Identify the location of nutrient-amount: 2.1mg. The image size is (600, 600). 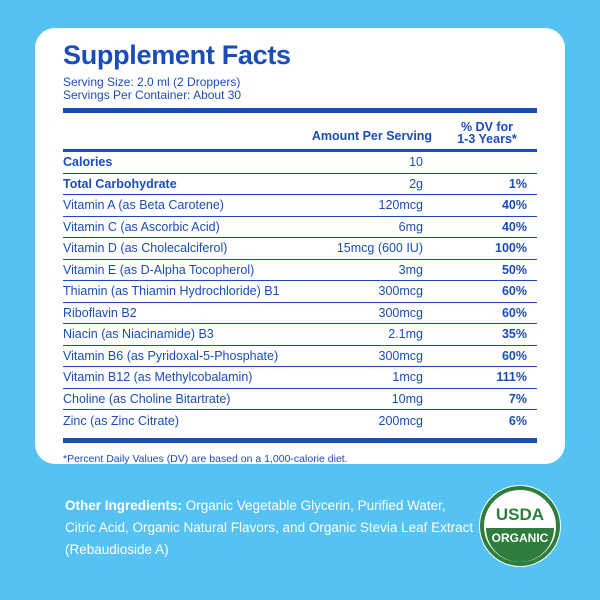
(405, 334).